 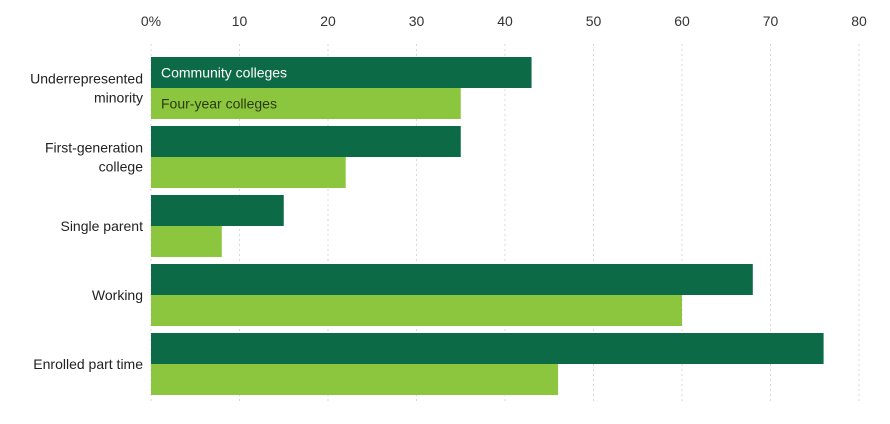 I want to click on category-label: First-generation college, so click(x=94, y=157).